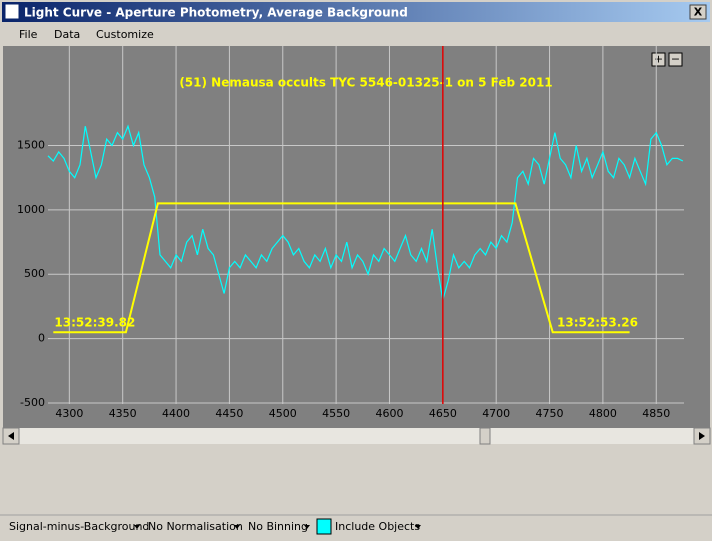 The image size is (712, 545). What do you see at coordinates (229, 413) in the screenshot?
I see `x-tick-label: 4450` at bounding box center [229, 413].